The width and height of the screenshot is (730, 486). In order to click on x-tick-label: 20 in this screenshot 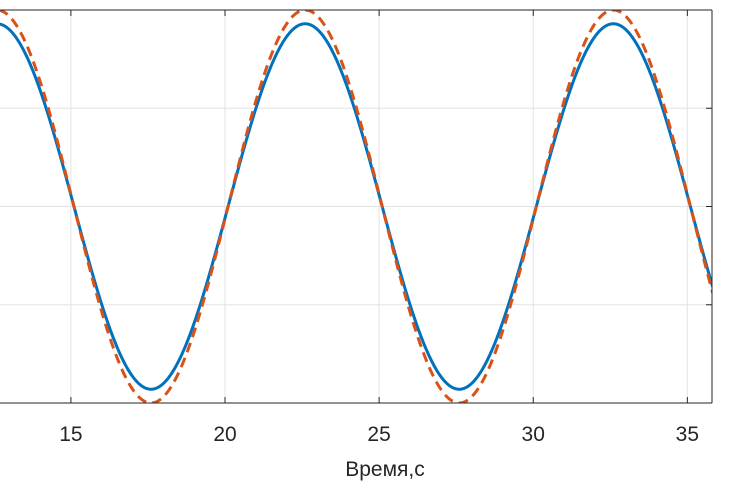, I will do `click(224, 434)`.